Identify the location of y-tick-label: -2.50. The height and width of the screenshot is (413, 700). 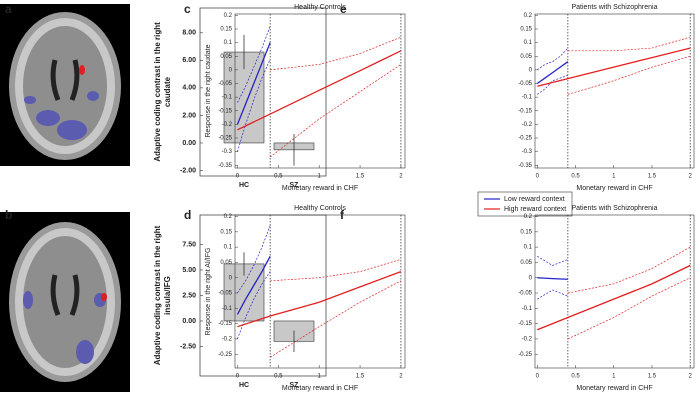
(188, 346).